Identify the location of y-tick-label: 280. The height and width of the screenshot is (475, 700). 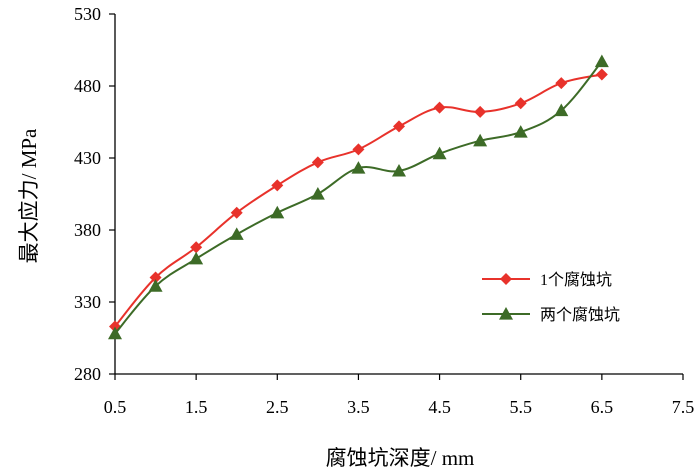
(87, 374).